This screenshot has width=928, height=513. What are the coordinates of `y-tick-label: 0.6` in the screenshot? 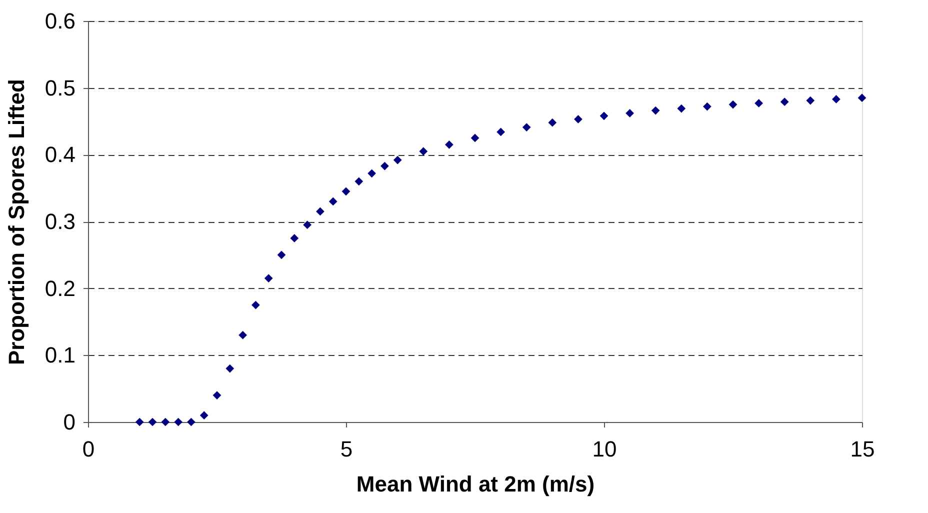 It's located at (60, 21).